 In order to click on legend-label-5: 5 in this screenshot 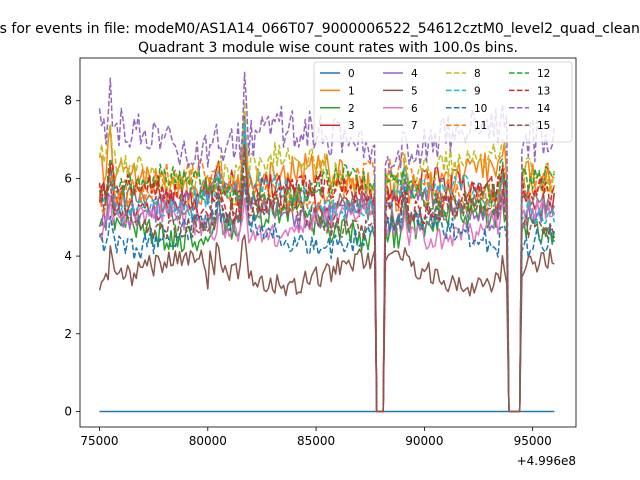, I will do `click(414, 91)`.